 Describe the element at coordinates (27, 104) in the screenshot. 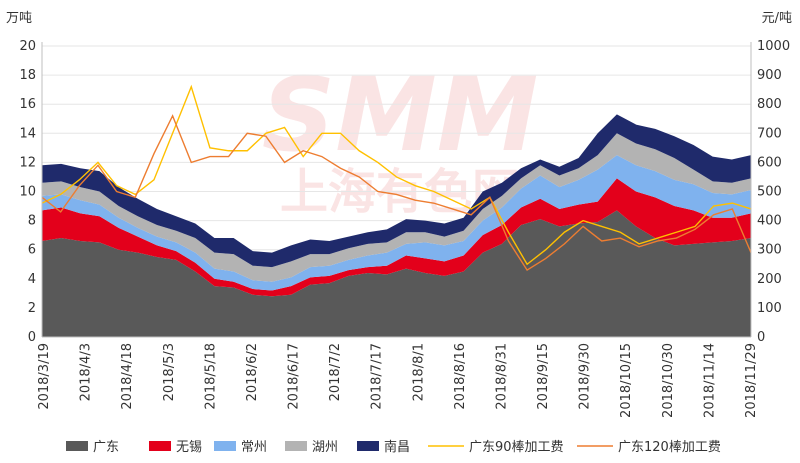

I see `y-left-tick-label: 16` at that location.